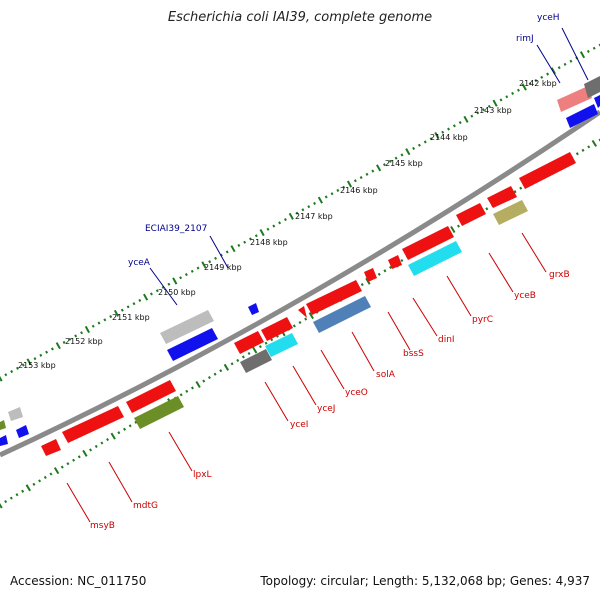 This screenshot has width=600, height=600. What do you see at coordinates (4, 440) in the screenshot?
I see `feature-blue-far-left` at bounding box center [4, 440].